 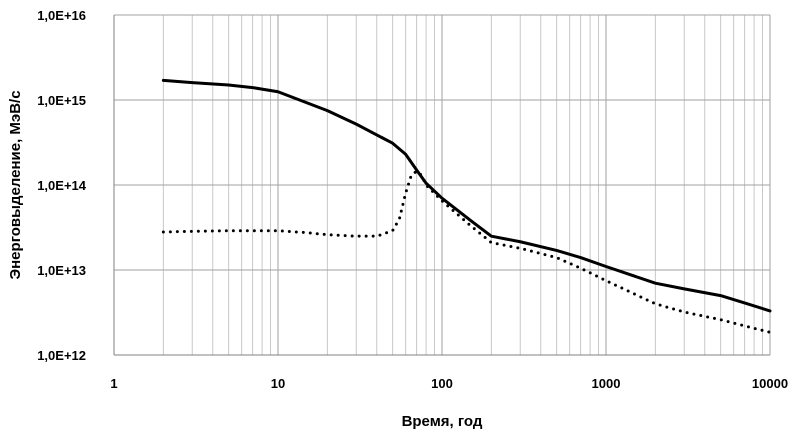 What do you see at coordinates (442, 421) in the screenshot?
I see `x-axis-title: Время, год` at bounding box center [442, 421].